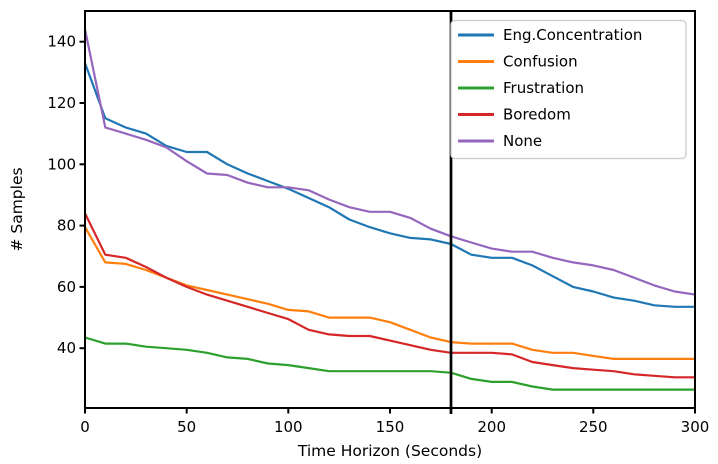  What do you see at coordinates (389, 363) in the screenshot?
I see `series-line-frustration` at bounding box center [389, 363].